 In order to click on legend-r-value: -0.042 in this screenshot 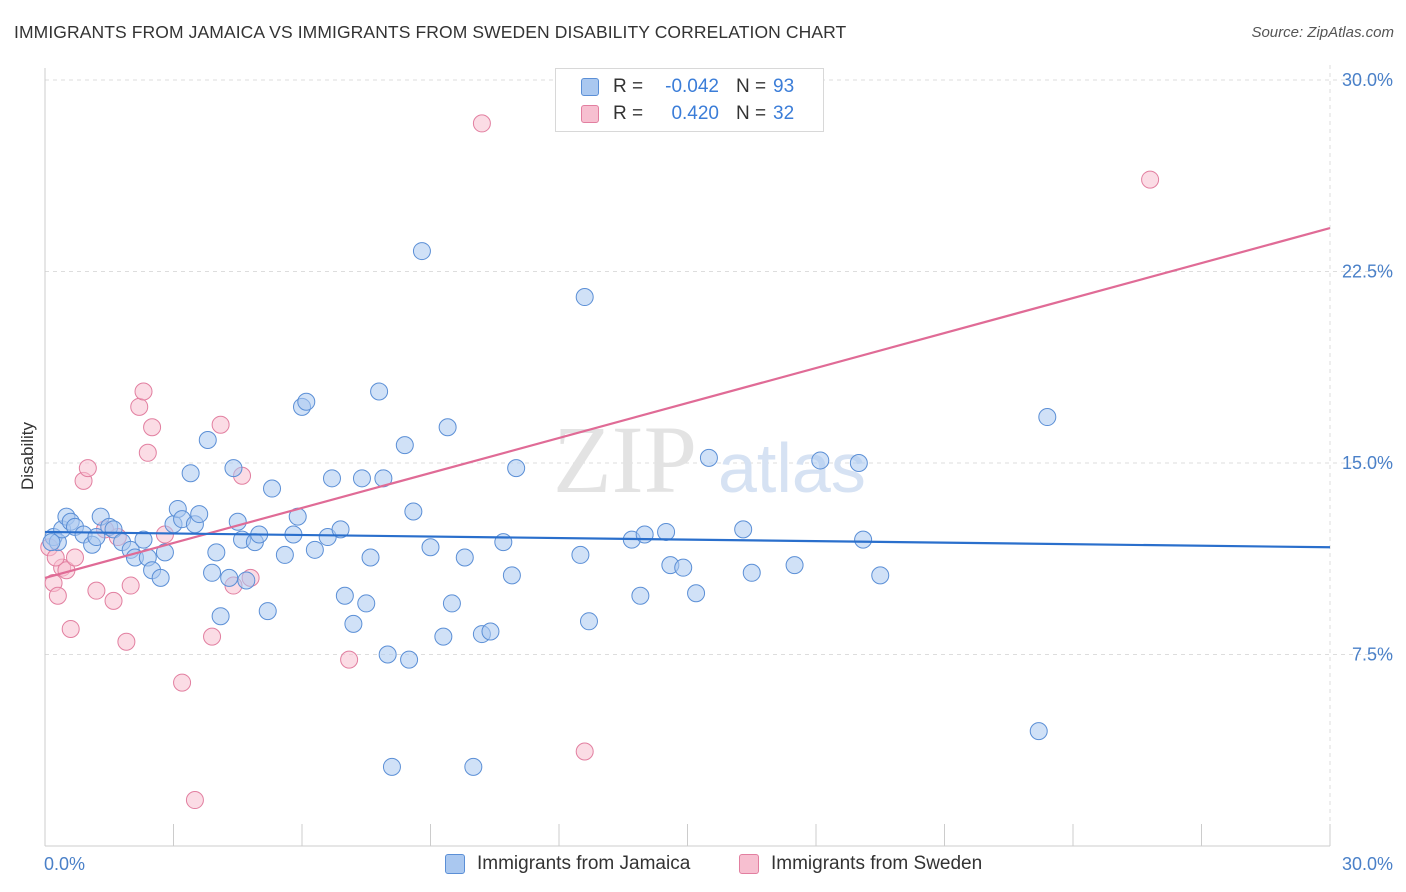, I will do `click(692, 86)`.